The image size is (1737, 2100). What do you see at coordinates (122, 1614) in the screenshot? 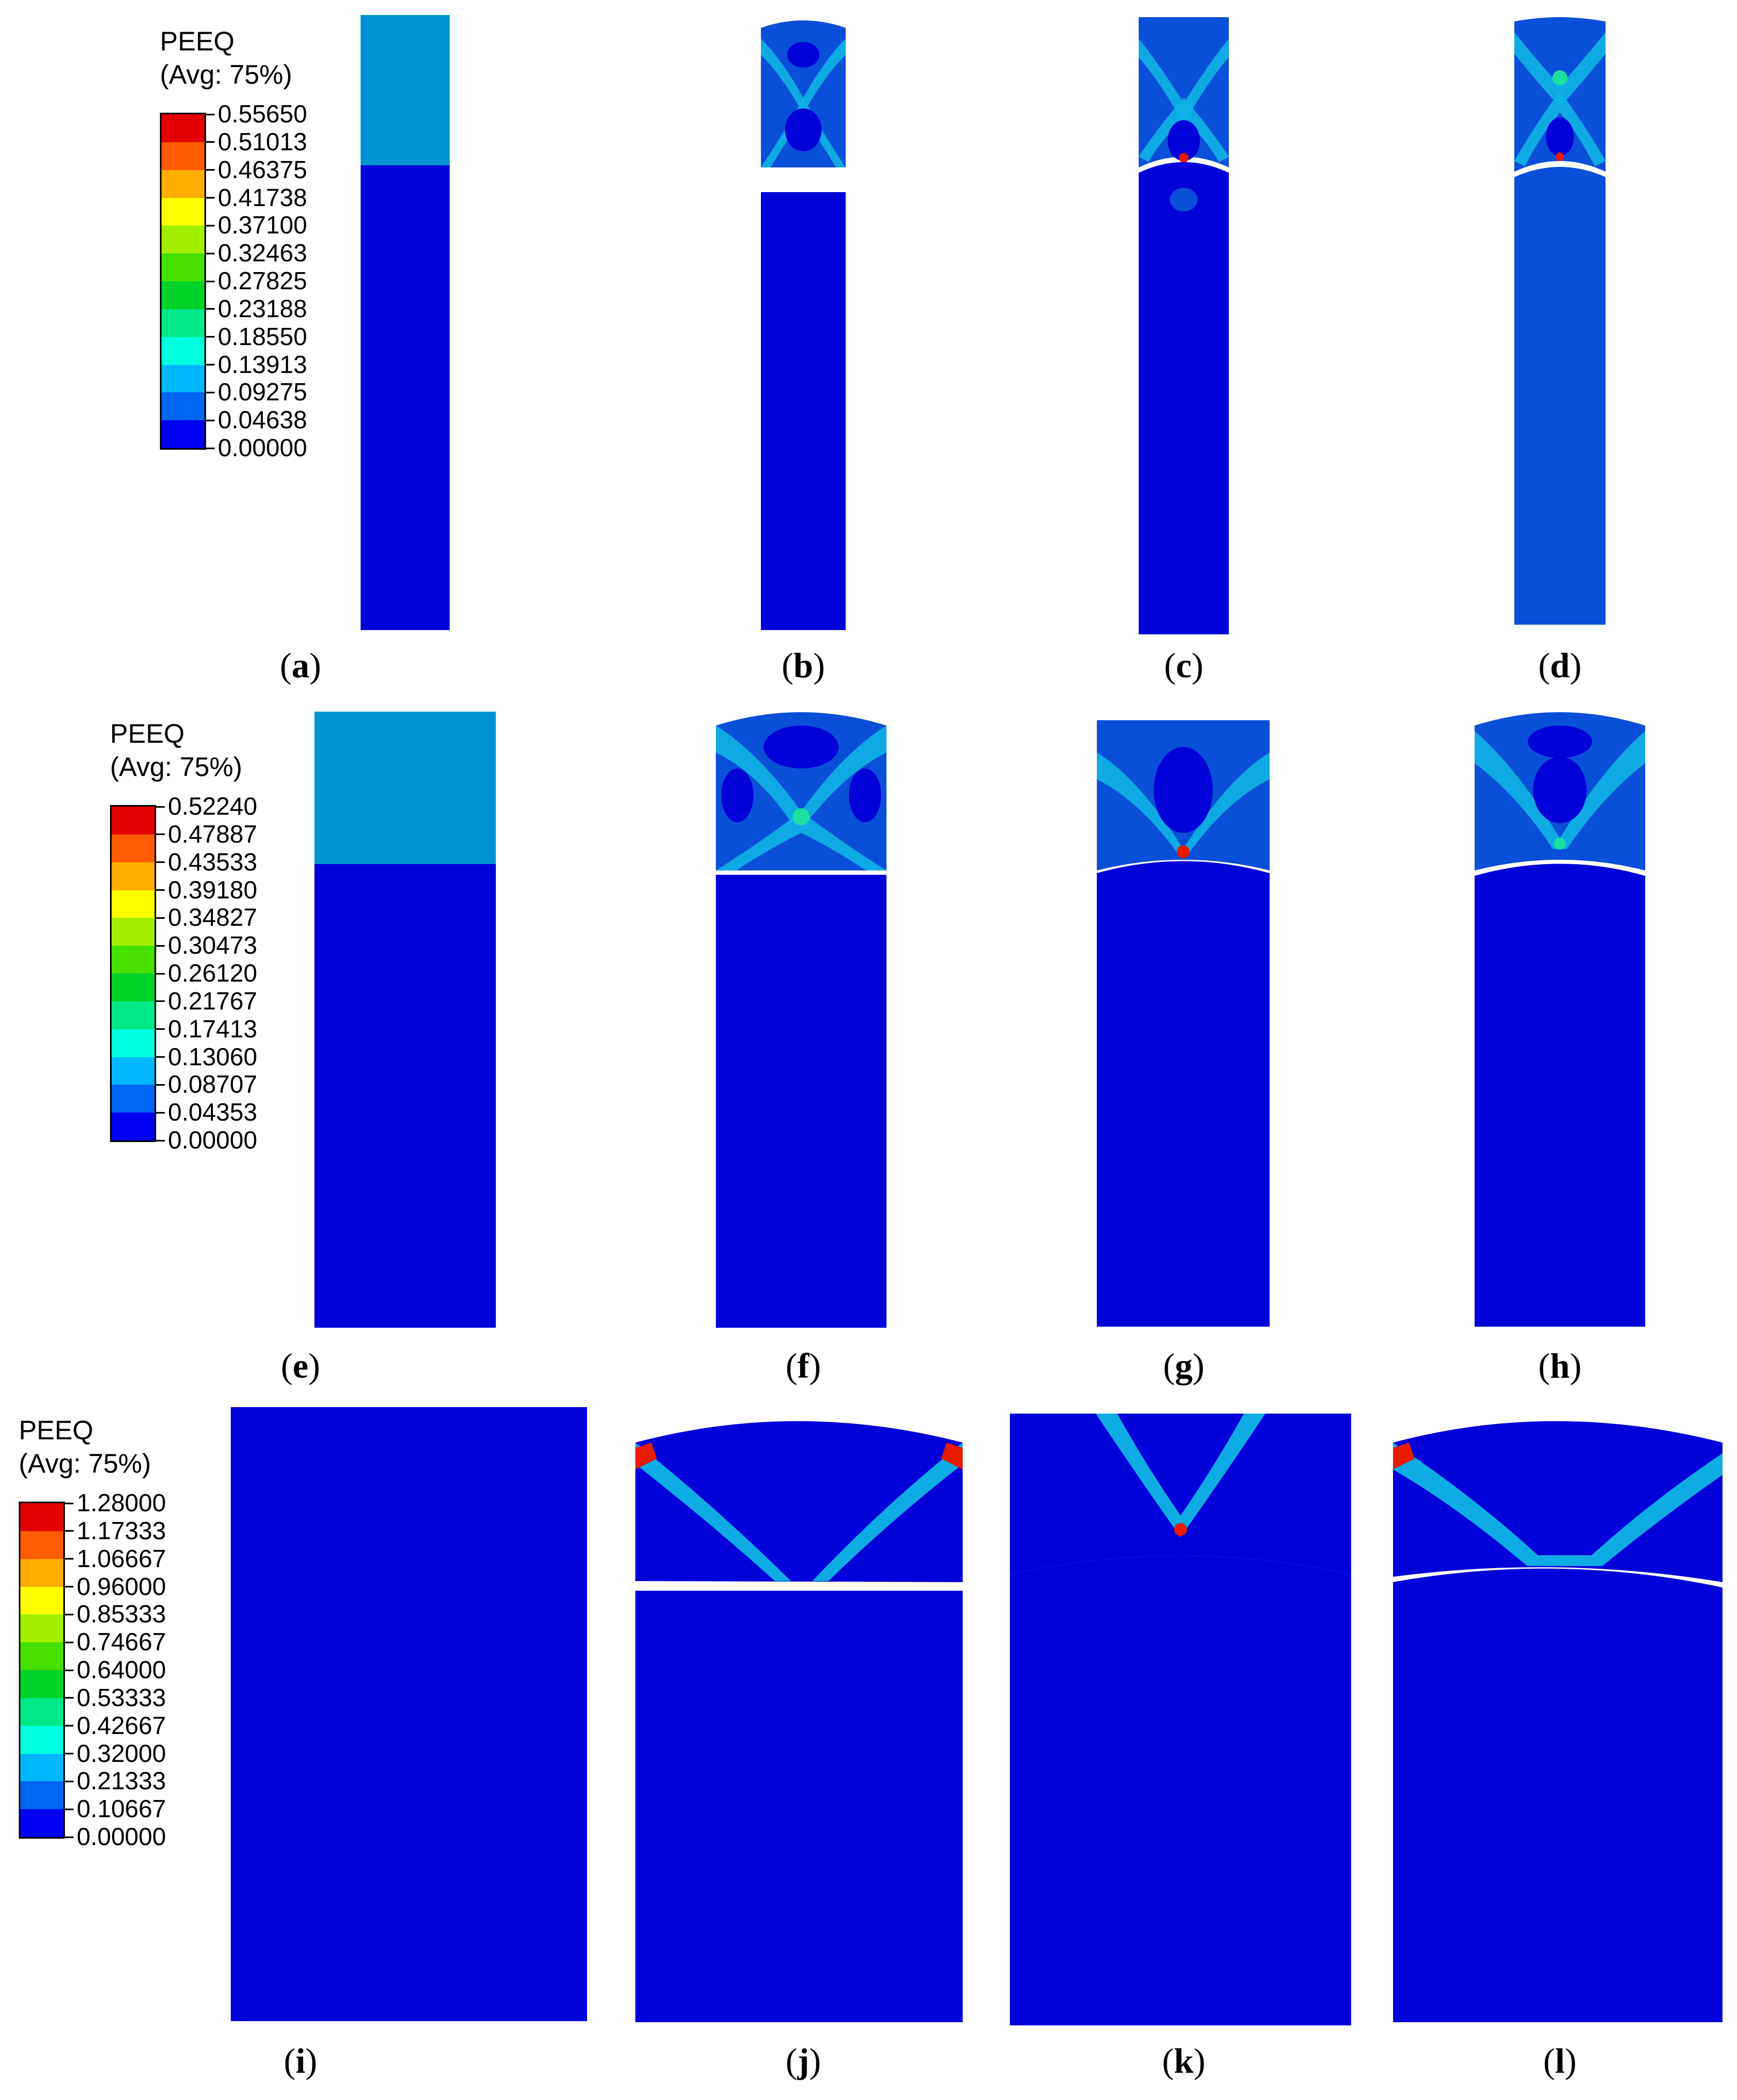
I see `legend-value-label: 0.85333` at bounding box center [122, 1614].